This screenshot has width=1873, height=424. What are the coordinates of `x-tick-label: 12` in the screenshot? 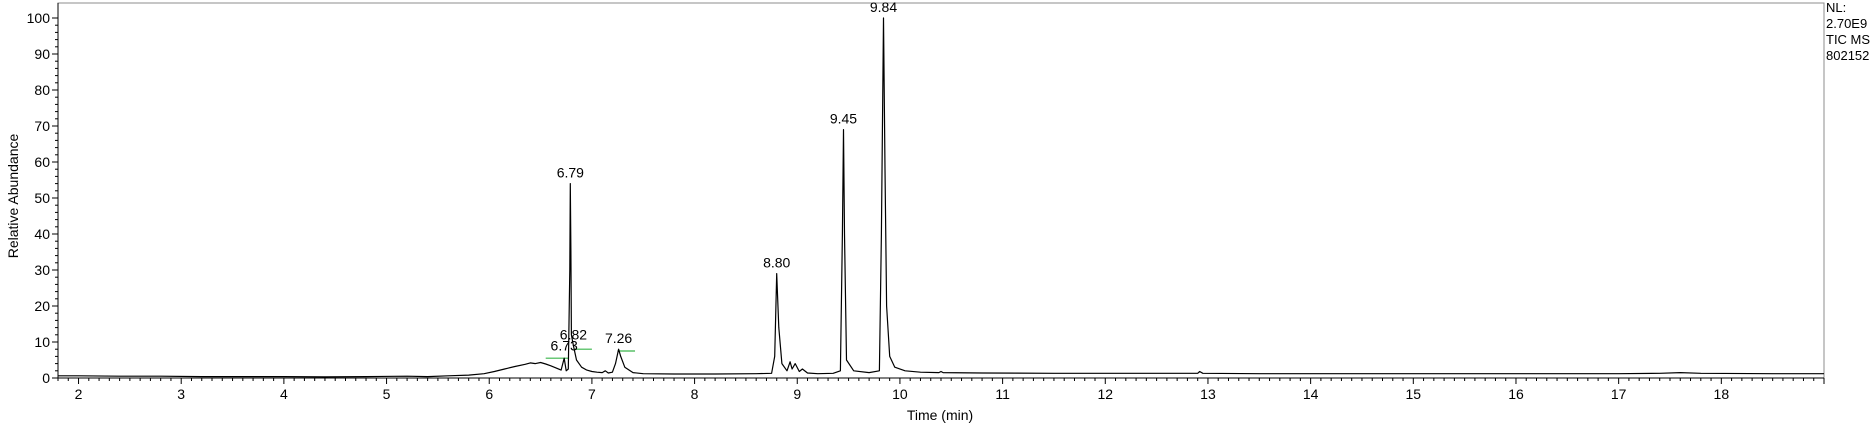 It's located at (1105, 394).